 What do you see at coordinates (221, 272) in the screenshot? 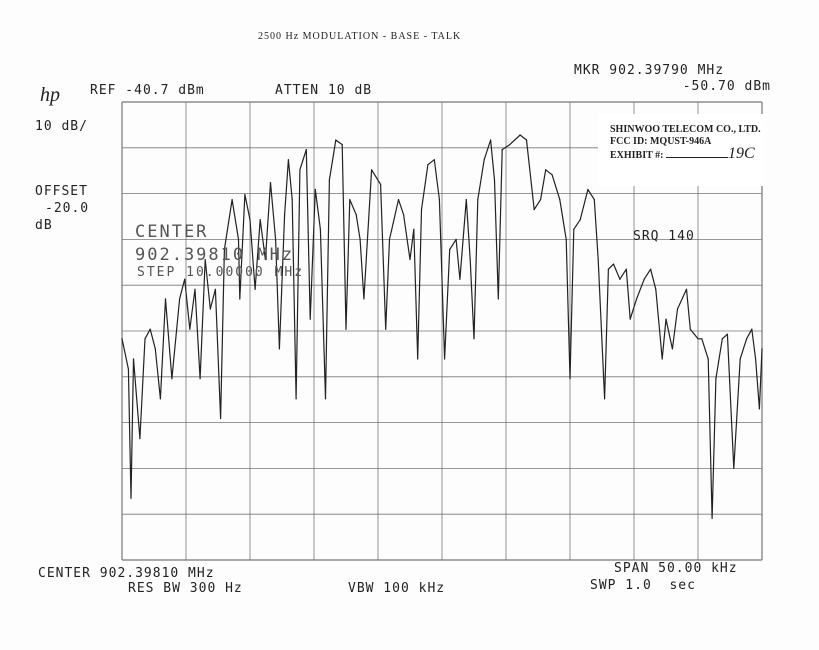
I see `overlay-step: STEP 10.00000 MHz` at bounding box center [221, 272].